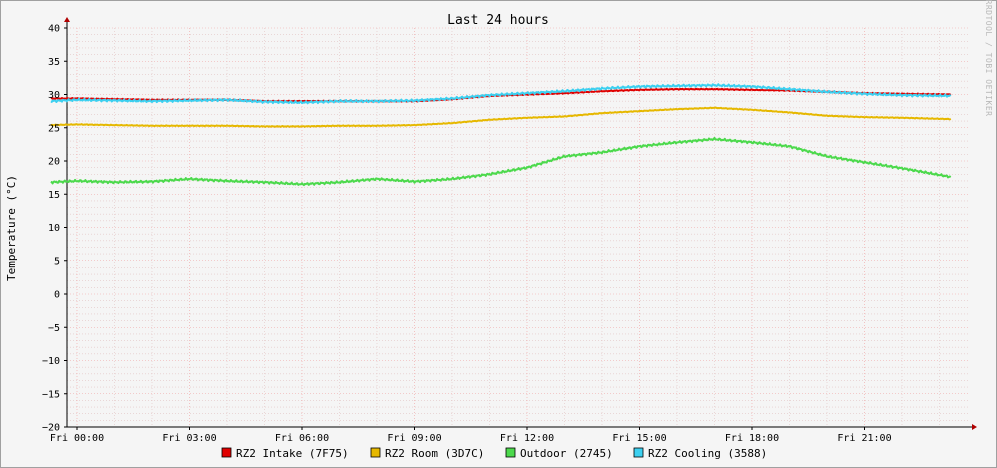 The image size is (997, 468). Describe the element at coordinates (54, 328) in the screenshot. I see `y-tick-label: −5` at that location.